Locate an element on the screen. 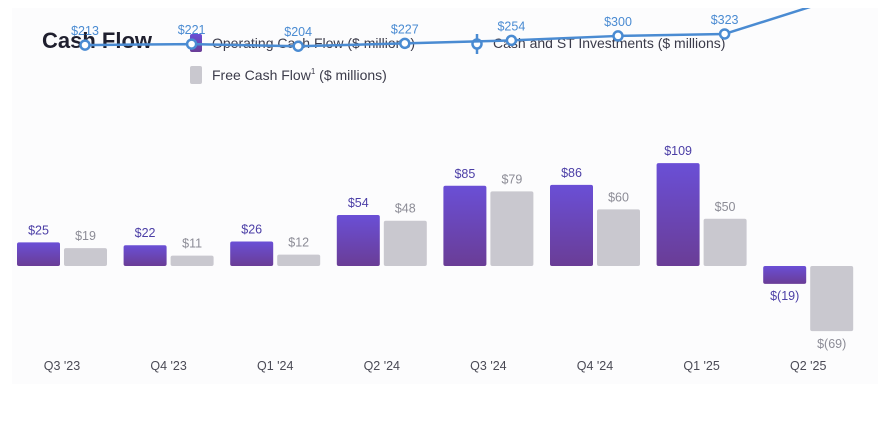  free-cash-data-label: $11 is located at coordinates (192, 244).